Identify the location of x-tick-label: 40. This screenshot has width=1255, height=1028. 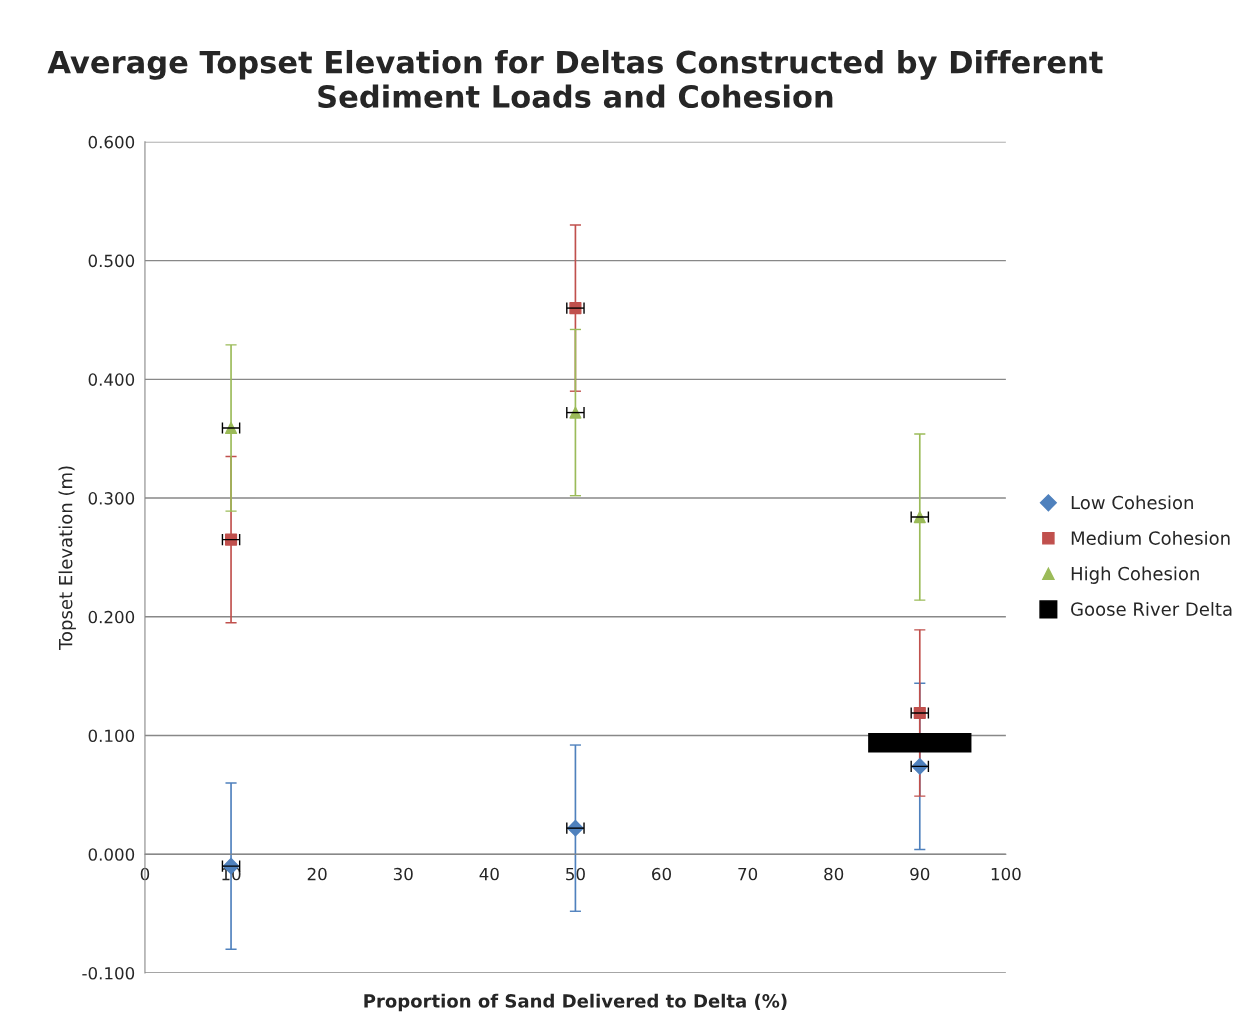
(489, 874).